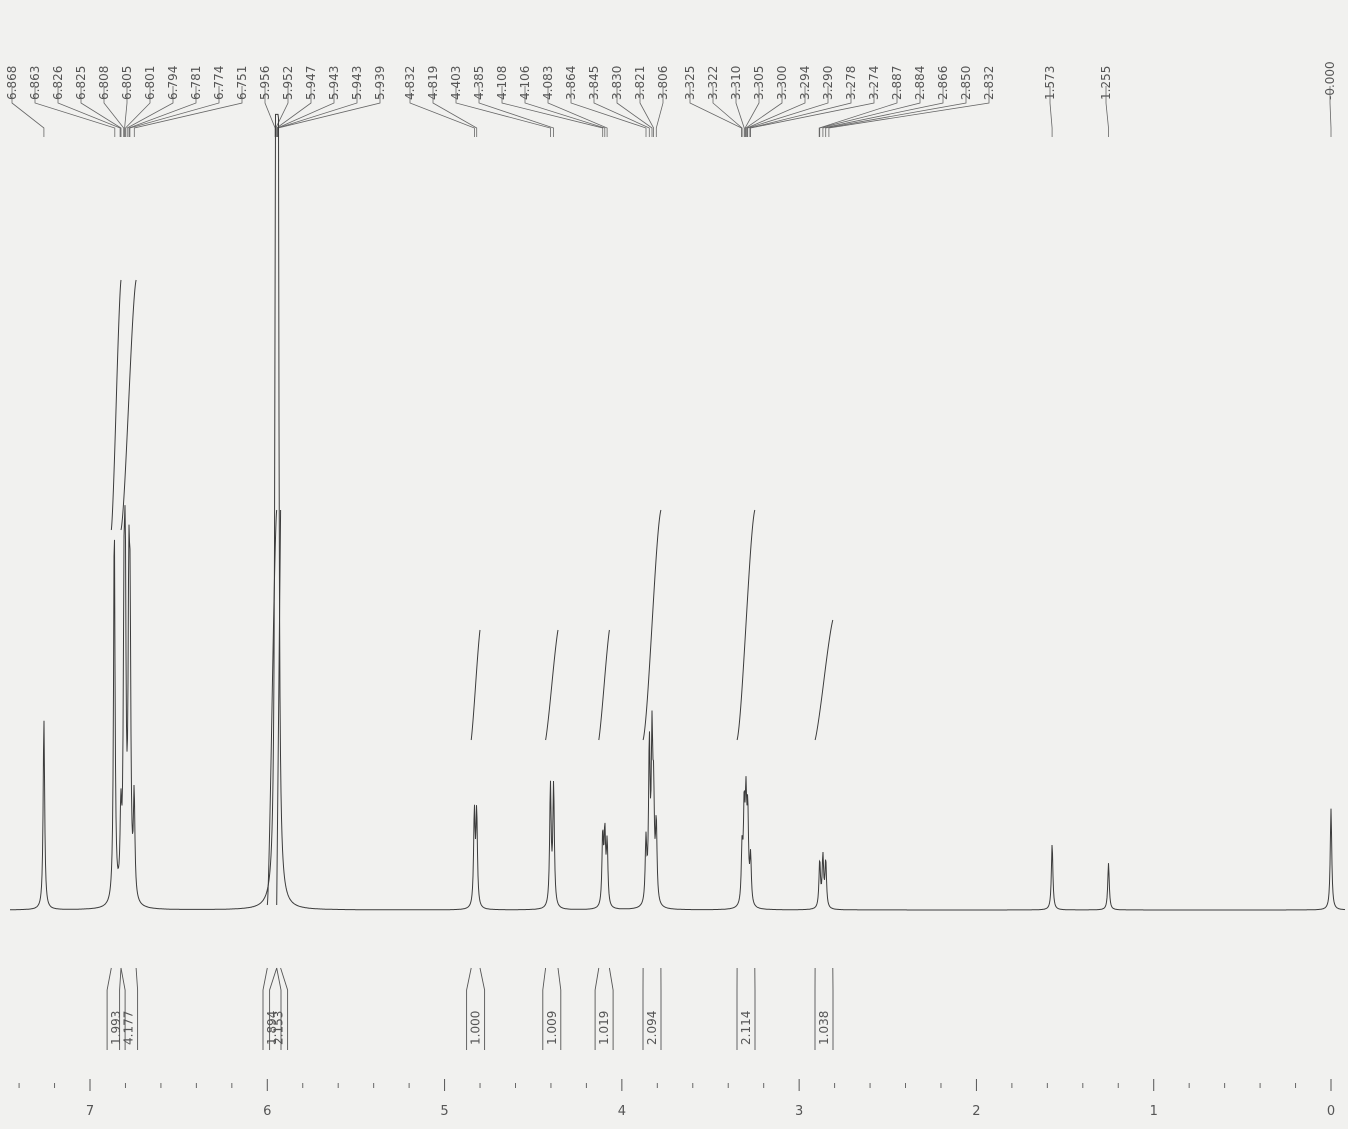 This screenshot has height=1129, width=1348. Describe the element at coordinates (81, 83) in the screenshot. I see `peak-label: 6.825` at that location.